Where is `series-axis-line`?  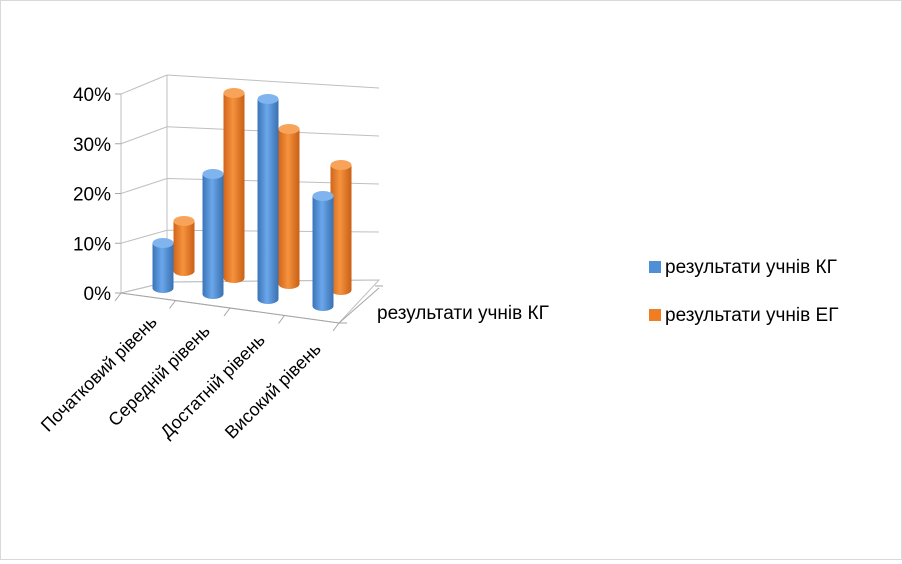
series-axis-line is located at coordinates (359, 305).